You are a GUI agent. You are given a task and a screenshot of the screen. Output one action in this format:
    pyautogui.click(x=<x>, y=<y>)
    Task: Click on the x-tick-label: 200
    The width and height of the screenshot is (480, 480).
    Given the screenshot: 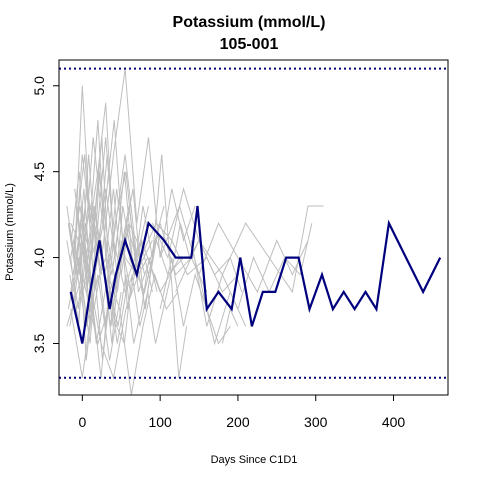 What is the action you would take?
    pyautogui.click(x=238, y=422)
    